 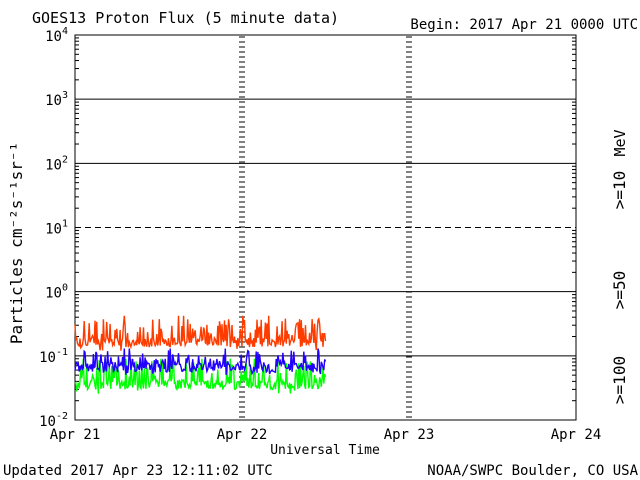 I want to click on y-tick-labels: 10⁴ 10³ 10² 10¹ 10⁰ 10⁻¹ 10⁻², so click(x=53, y=228).